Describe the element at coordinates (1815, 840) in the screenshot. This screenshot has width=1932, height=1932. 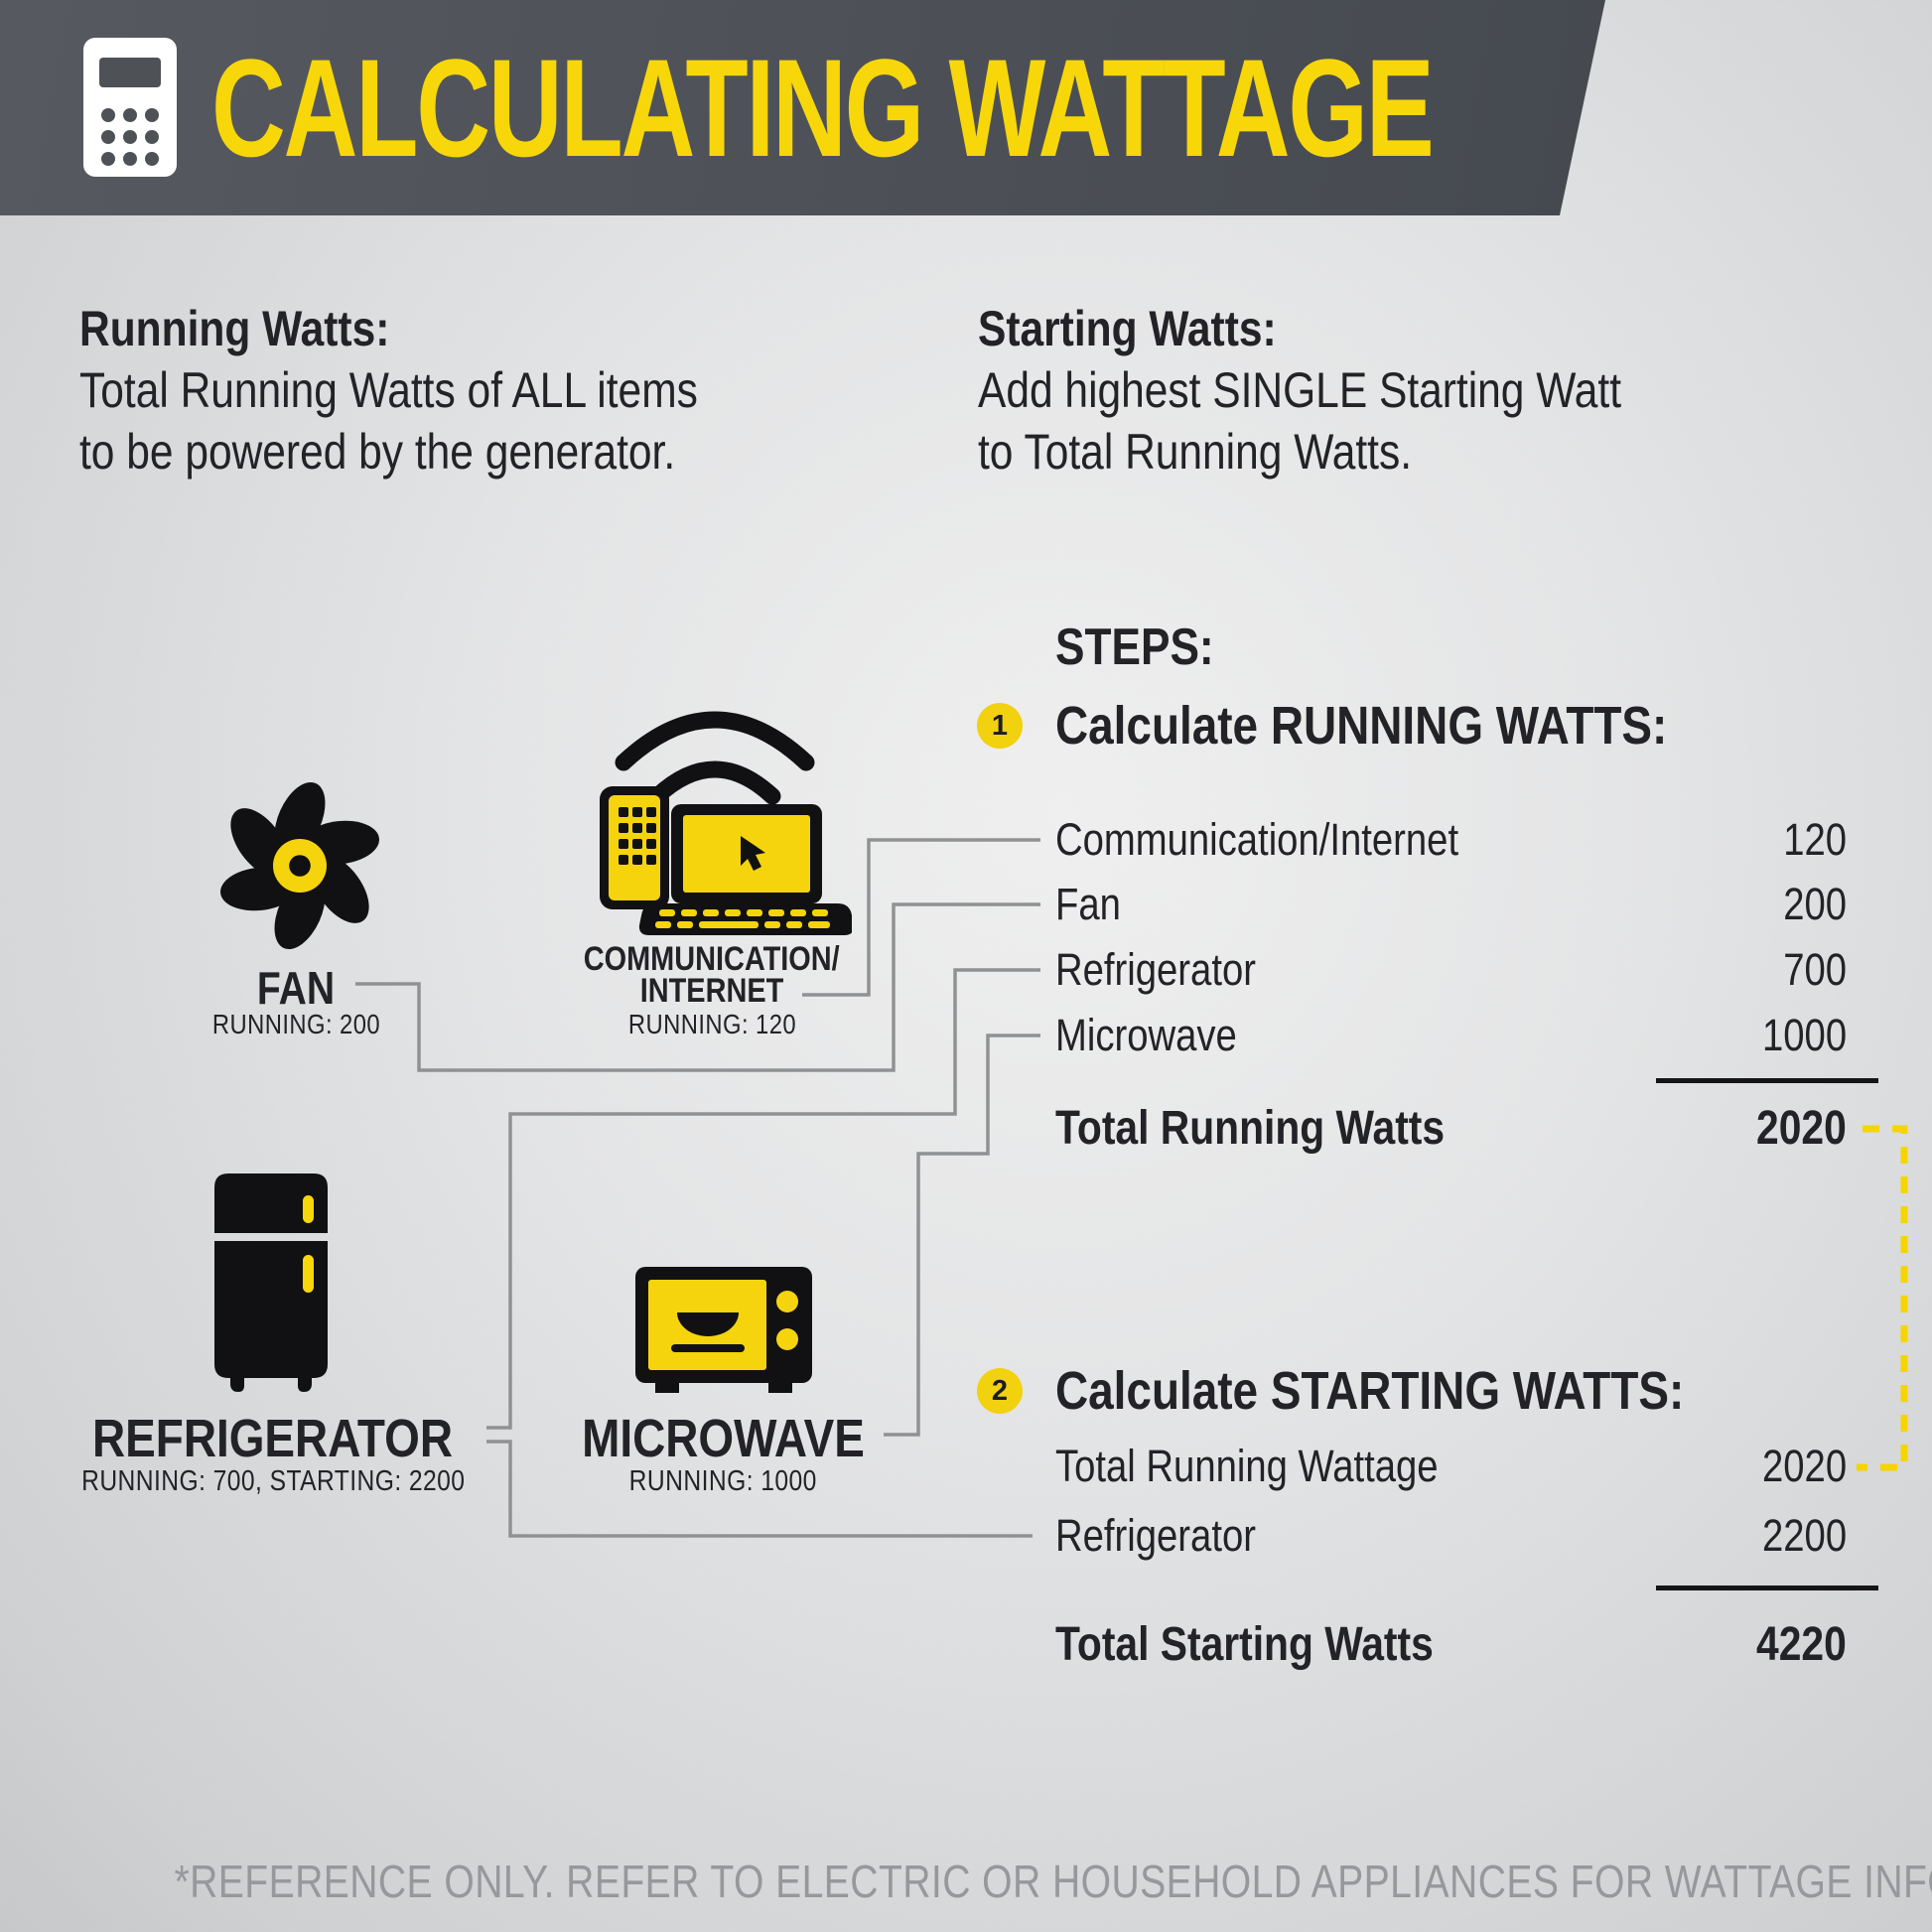
I see `row-value: 120` at that location.